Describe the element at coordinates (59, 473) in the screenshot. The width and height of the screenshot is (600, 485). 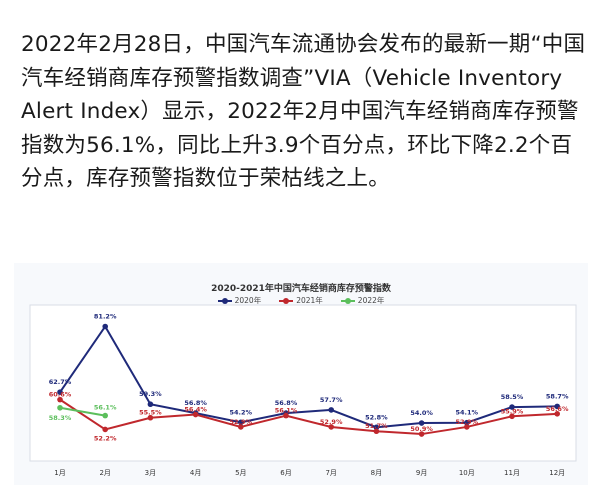
I see `x-tick-label: 1月` at that location.